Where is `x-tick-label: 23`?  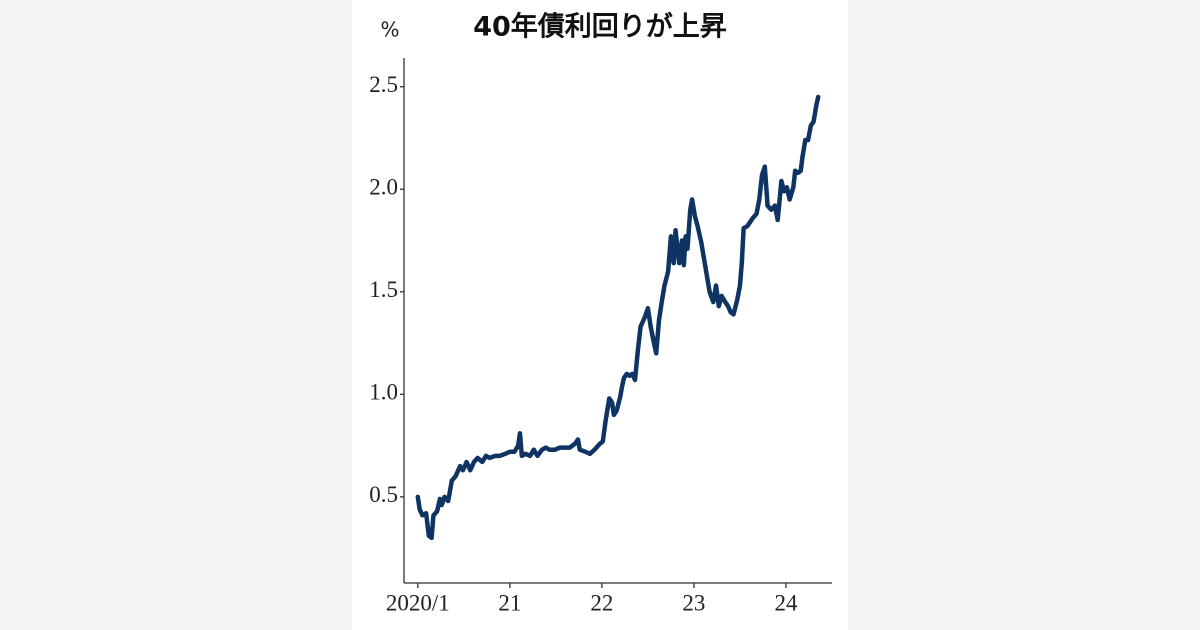 x-tick-label: 23 is located at coordinates (693, 602).